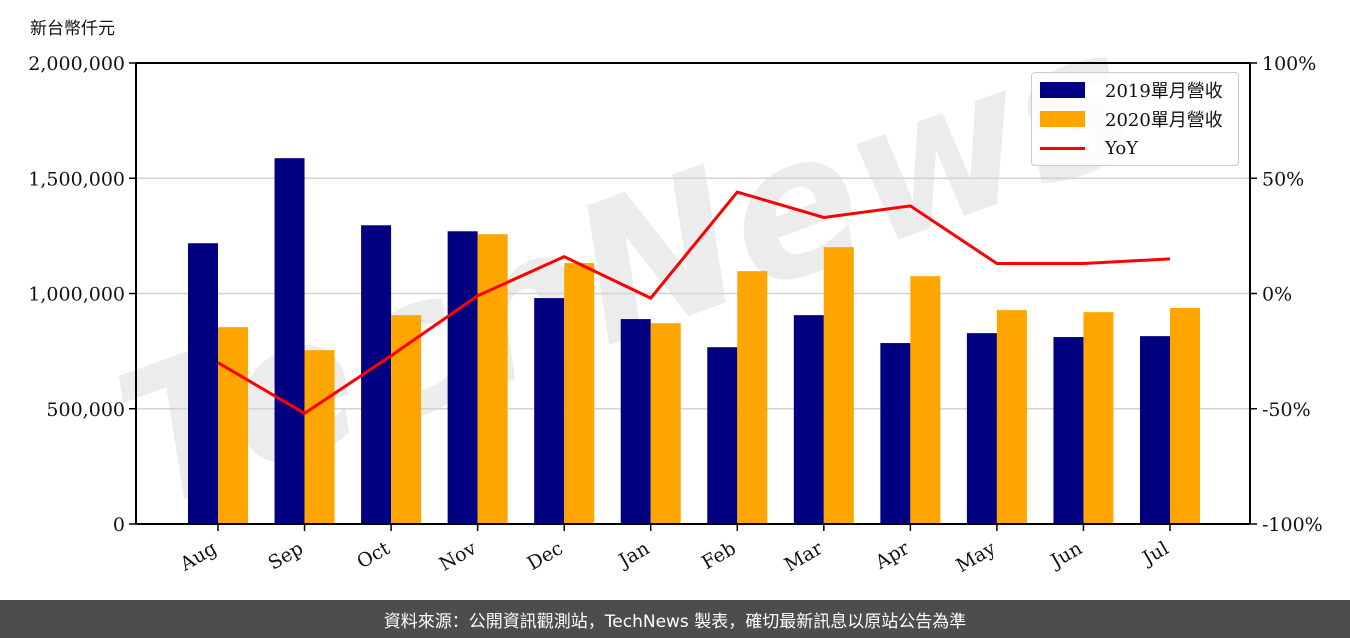 The height and width of the screenshot is (638, 1350). I want to click on x-tick-label-nov: Nov, so click(458, 556).